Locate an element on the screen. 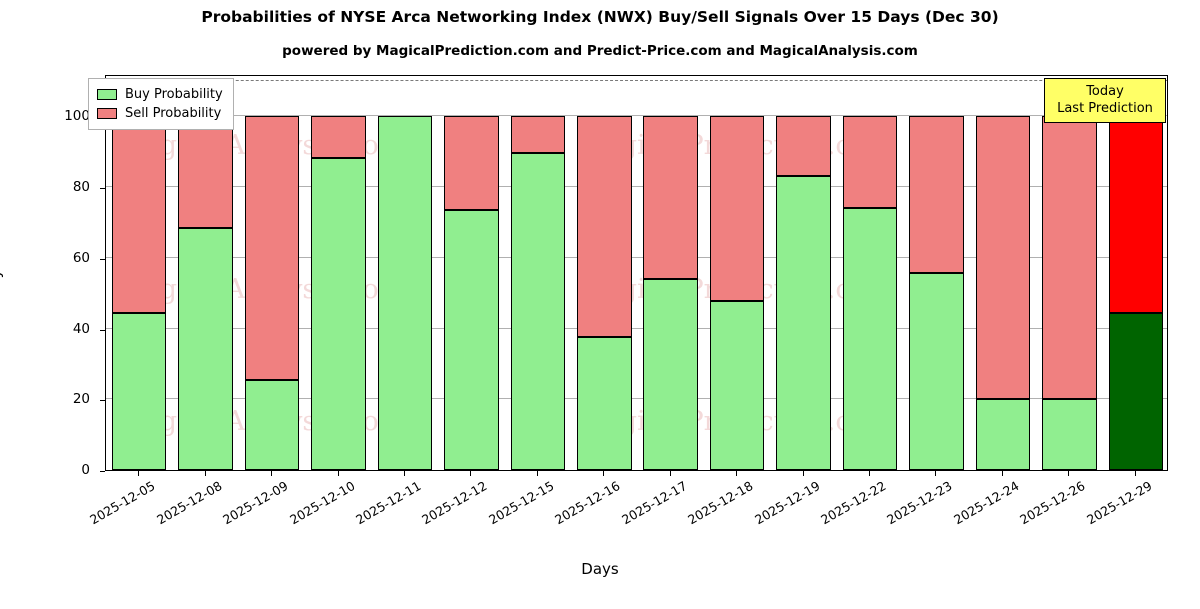 This screenshot has height=609, width=1200. today-label-line1: Today is located at coordinates (1105, 91).